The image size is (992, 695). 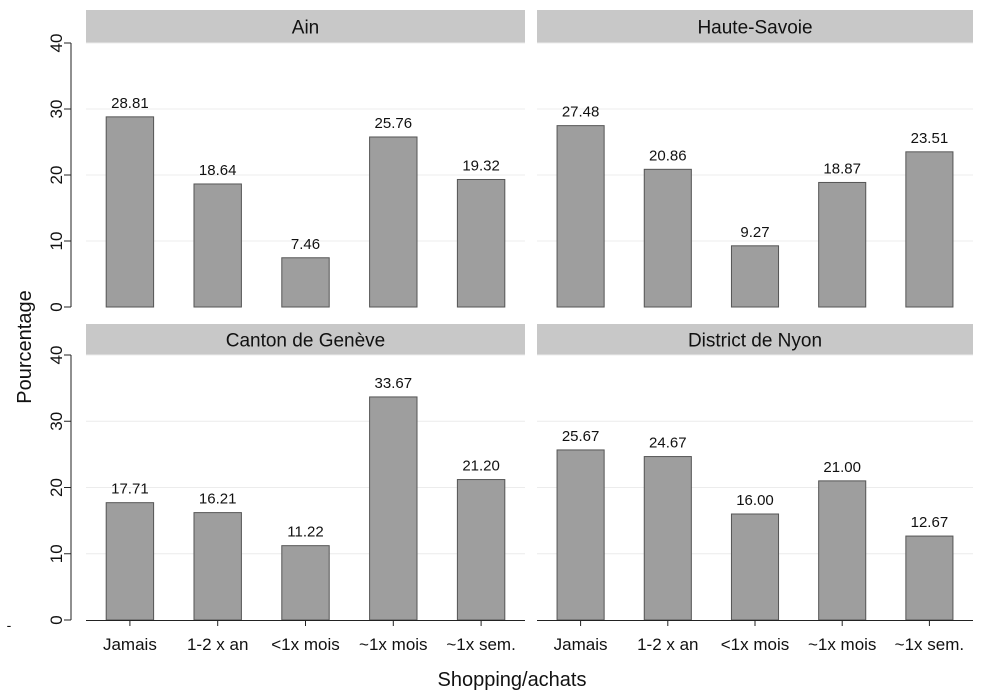 What do you see at coordinates (394, 383) in the screenshot?
I see `data-label: 33.67` at bounding box center [394, 383].